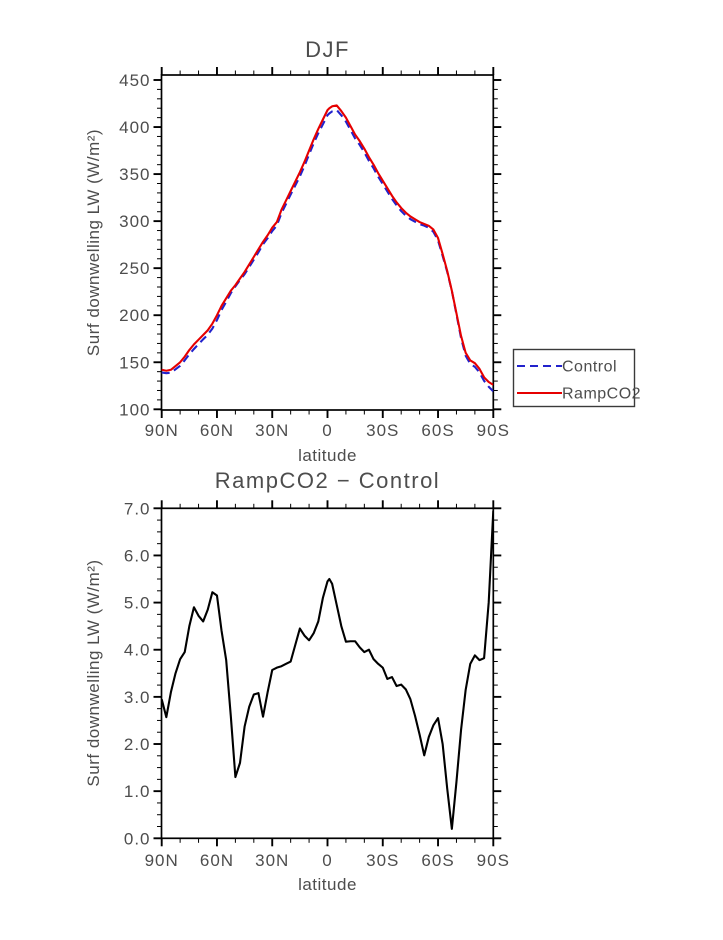  Describe the element at coordinates (327, 49) in the screenshot. I see `top-panel-title: DJF` at that location.